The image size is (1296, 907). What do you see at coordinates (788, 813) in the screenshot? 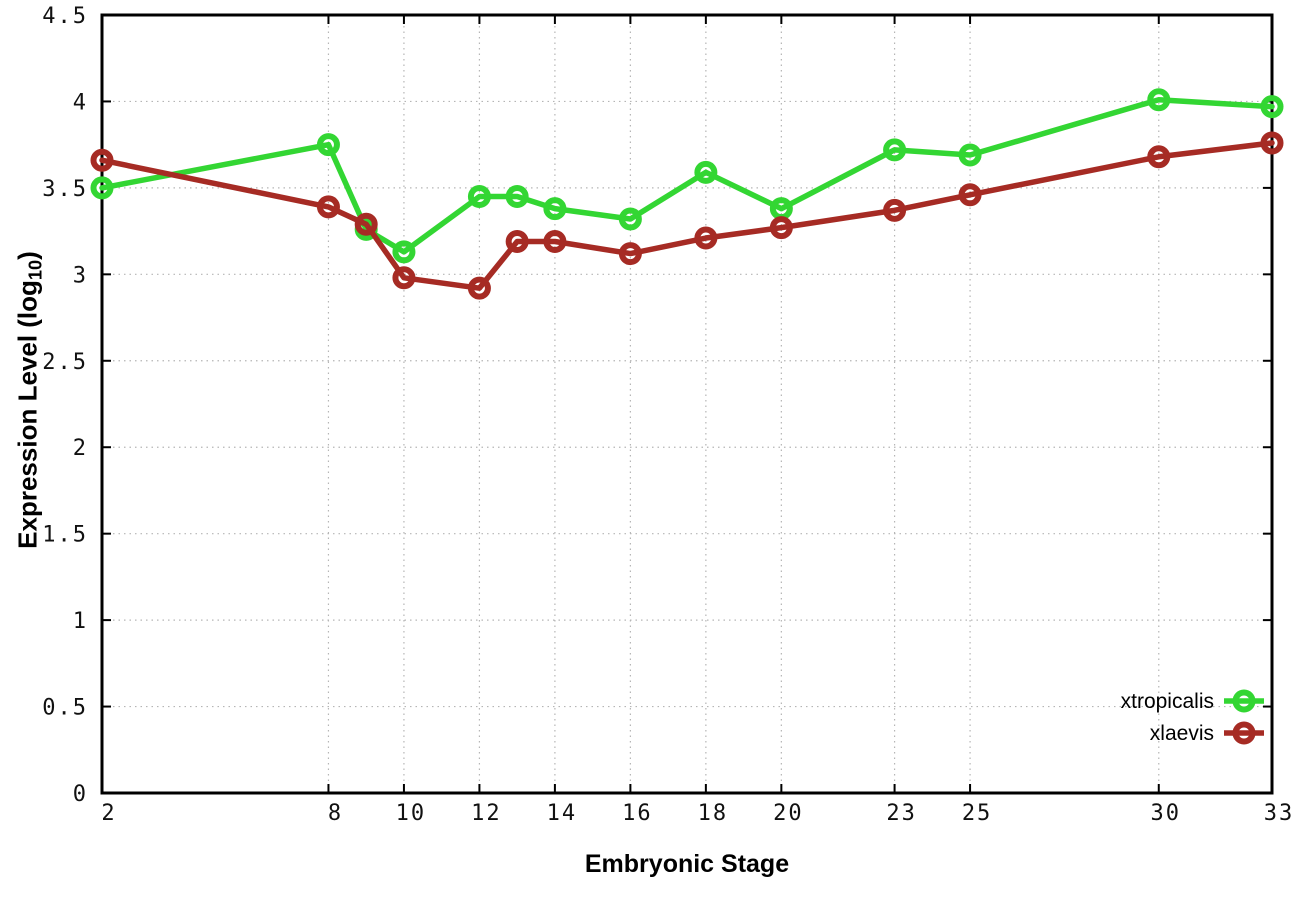
I see `x-tick-label: 20` at bounding box center [788, 813].